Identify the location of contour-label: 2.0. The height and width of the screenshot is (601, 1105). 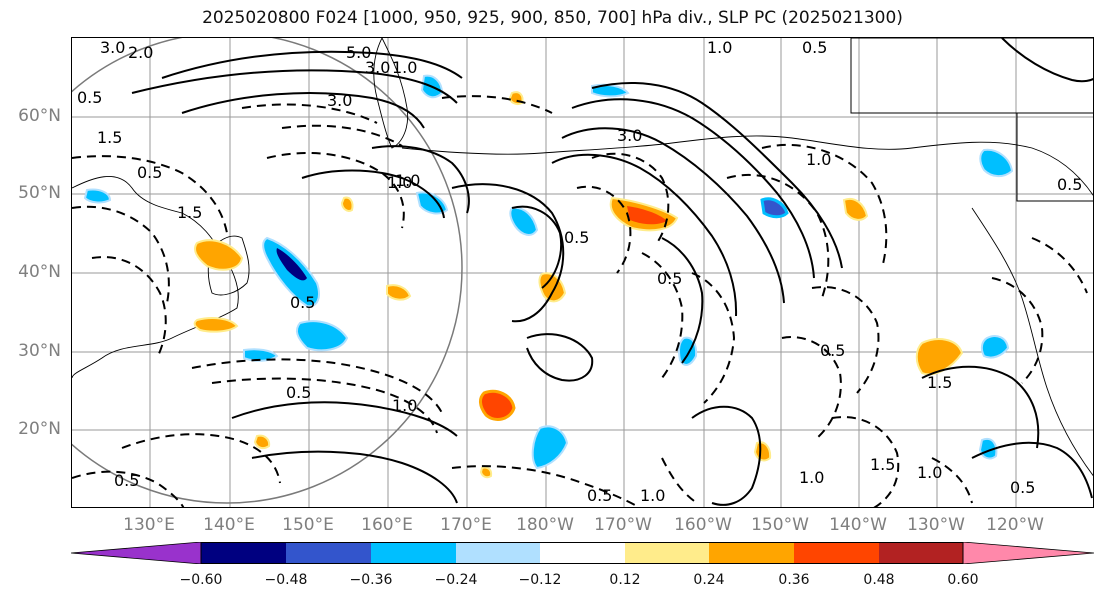
(140, 52).